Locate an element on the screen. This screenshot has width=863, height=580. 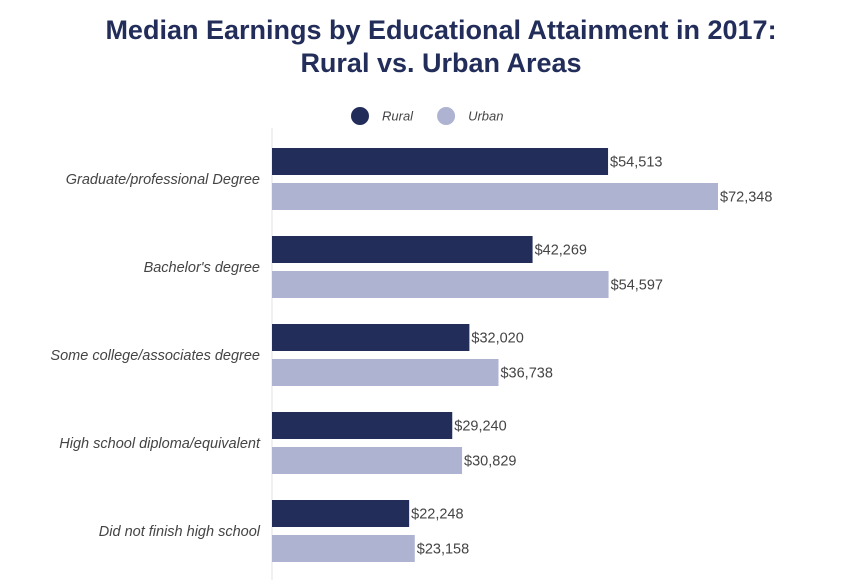
value-label: $42,269 is located at coordinates (561, 250).